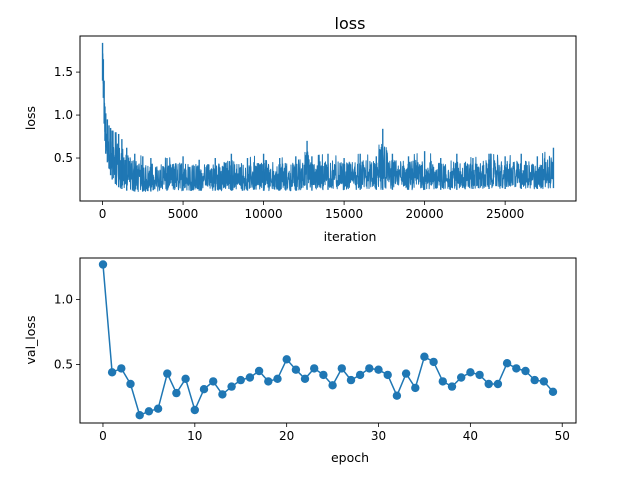 This screenshot has height=480, width=640. Describe the element at coordinates (103, 436) in the screenshot. I see `val-loss-x-tick-label: 0` at that location.